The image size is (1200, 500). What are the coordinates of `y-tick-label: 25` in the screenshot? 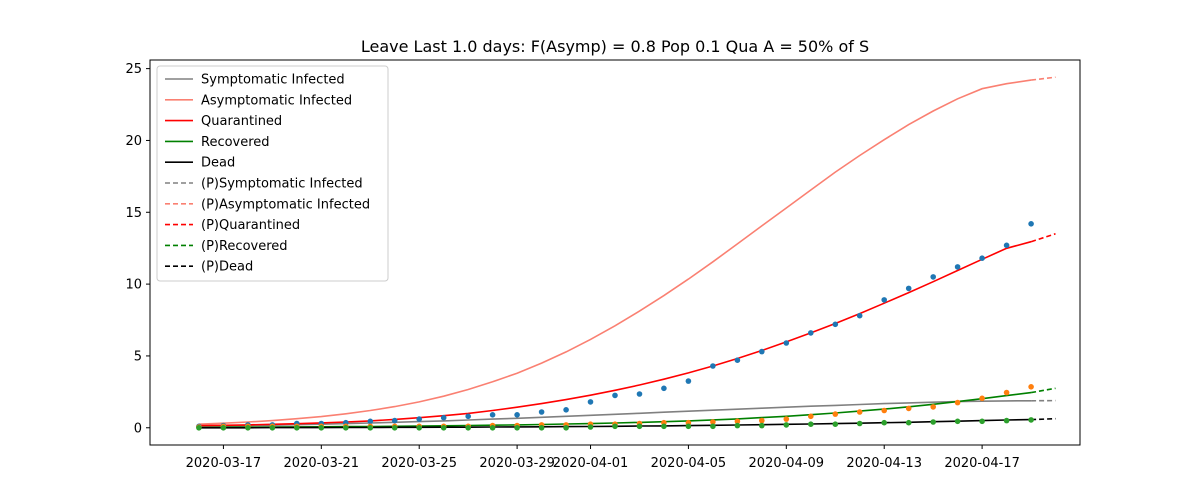 It's located at (133, 69).